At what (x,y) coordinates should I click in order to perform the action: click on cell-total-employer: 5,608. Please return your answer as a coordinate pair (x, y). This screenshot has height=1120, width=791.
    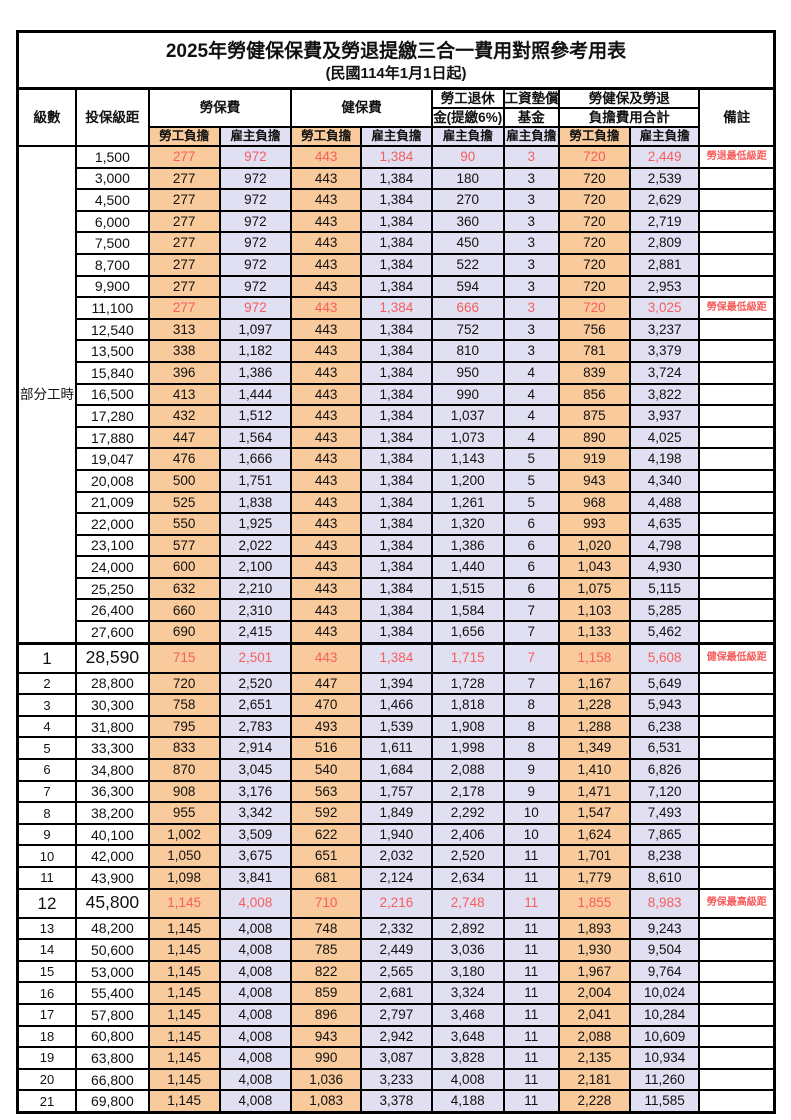
    Looking at the image, I should click on (664, 657).